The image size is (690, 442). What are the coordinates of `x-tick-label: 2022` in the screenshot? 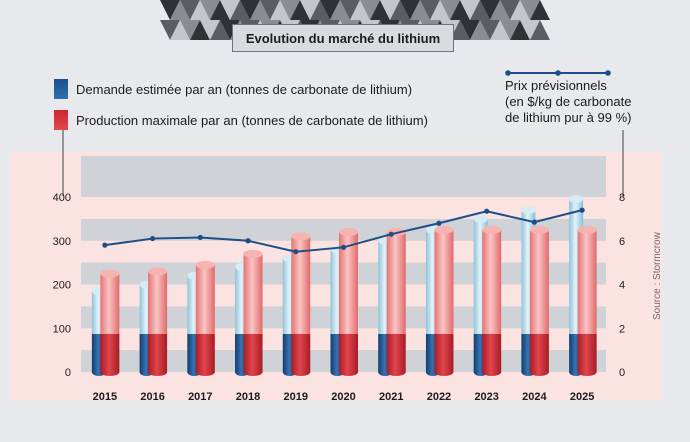 It's located at (439, 397).